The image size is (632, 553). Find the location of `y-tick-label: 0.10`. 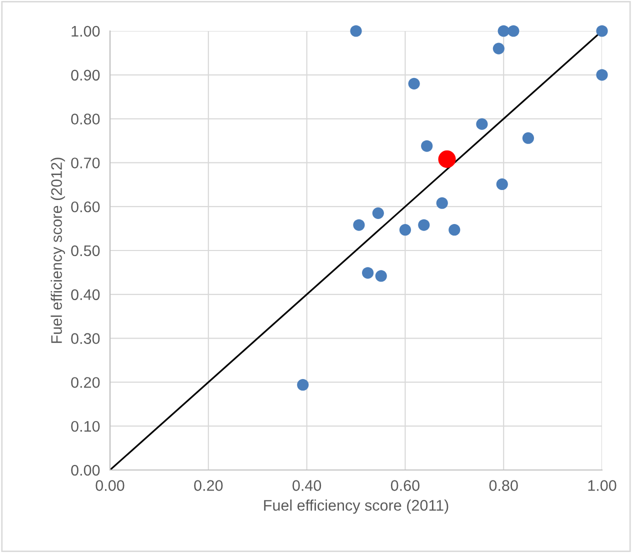

y-tick-label: 0.10 is located at coordinates (85, 426).